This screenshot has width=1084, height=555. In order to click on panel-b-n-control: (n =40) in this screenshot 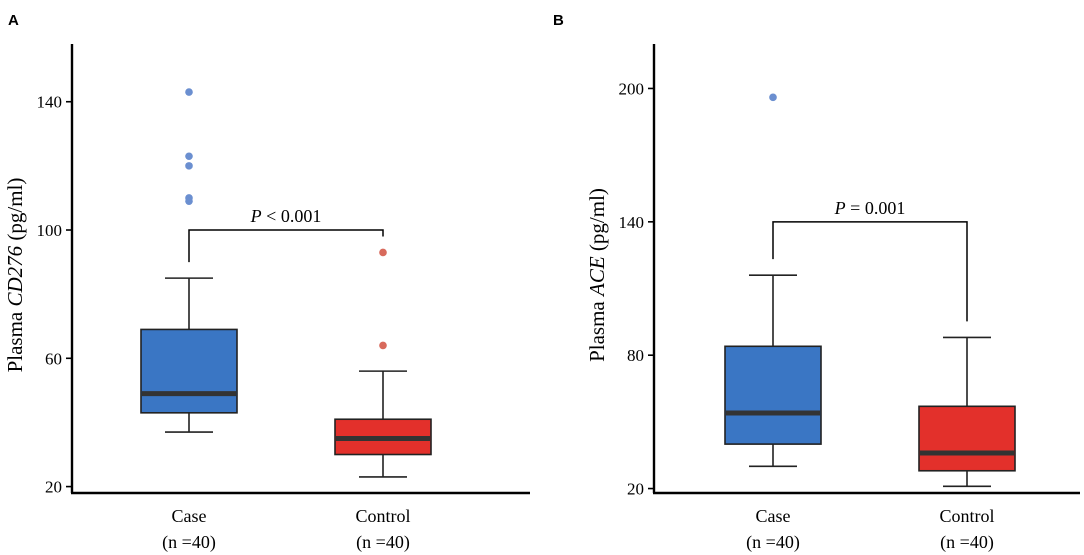, I will do `click(967, 542)`.